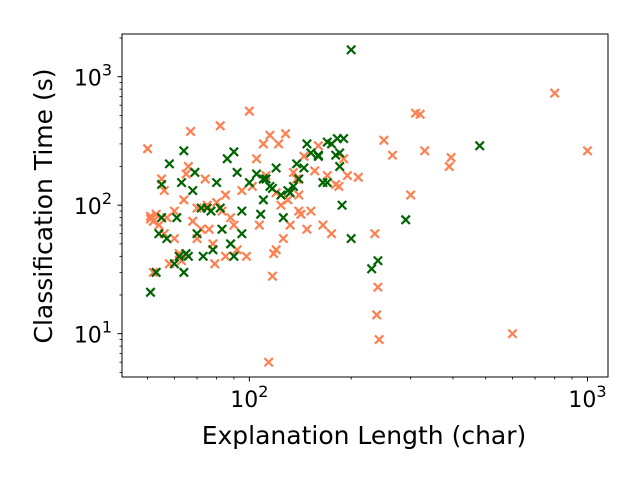  What do you see at coordinates (93, 333) in the screenshot?
I see `y-tick-label: 10¹` at bounding box center [93, 333].